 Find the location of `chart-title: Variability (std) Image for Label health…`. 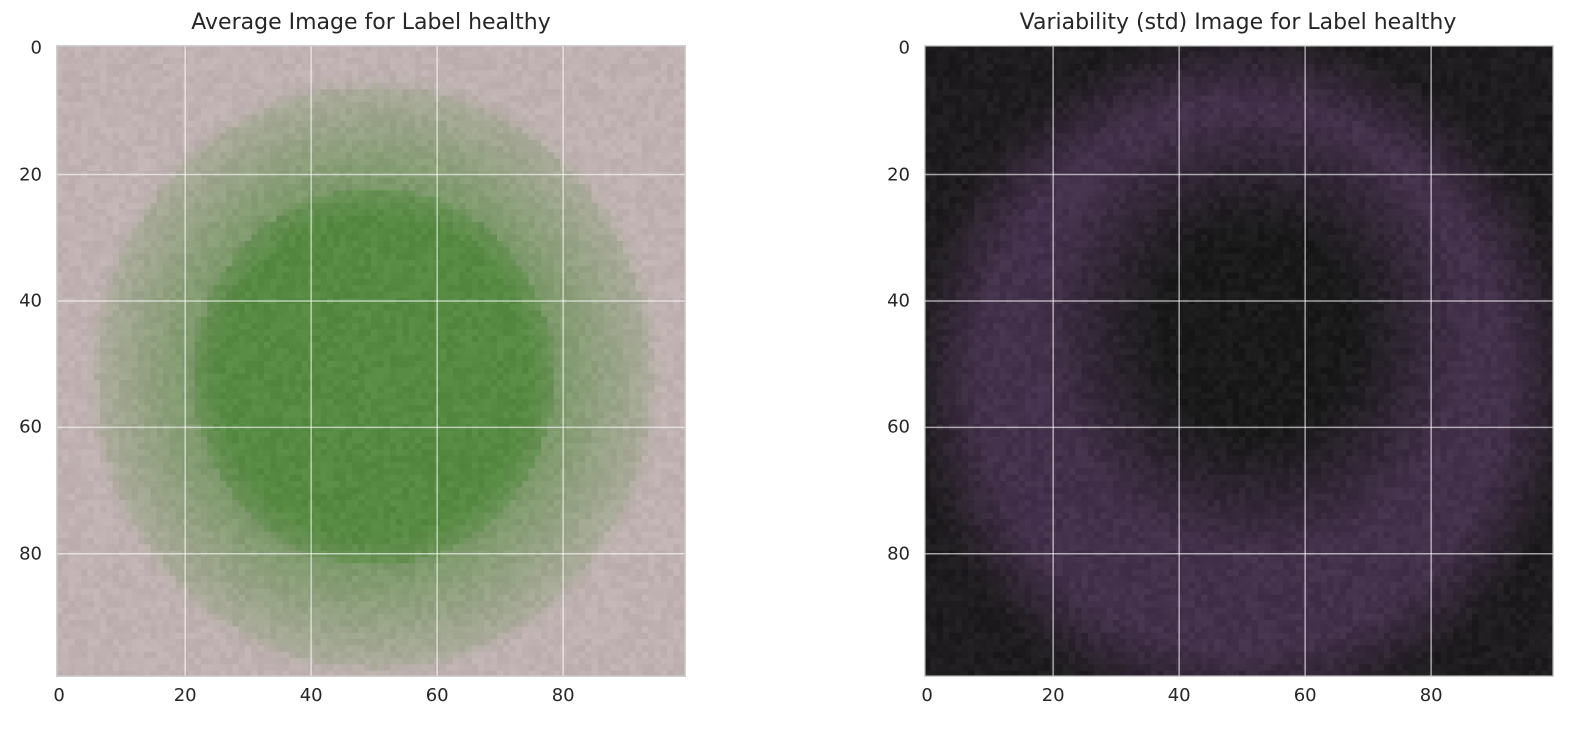

chart-title: Variability (std) Image for Label health… is located at coordinates (1238, 22).